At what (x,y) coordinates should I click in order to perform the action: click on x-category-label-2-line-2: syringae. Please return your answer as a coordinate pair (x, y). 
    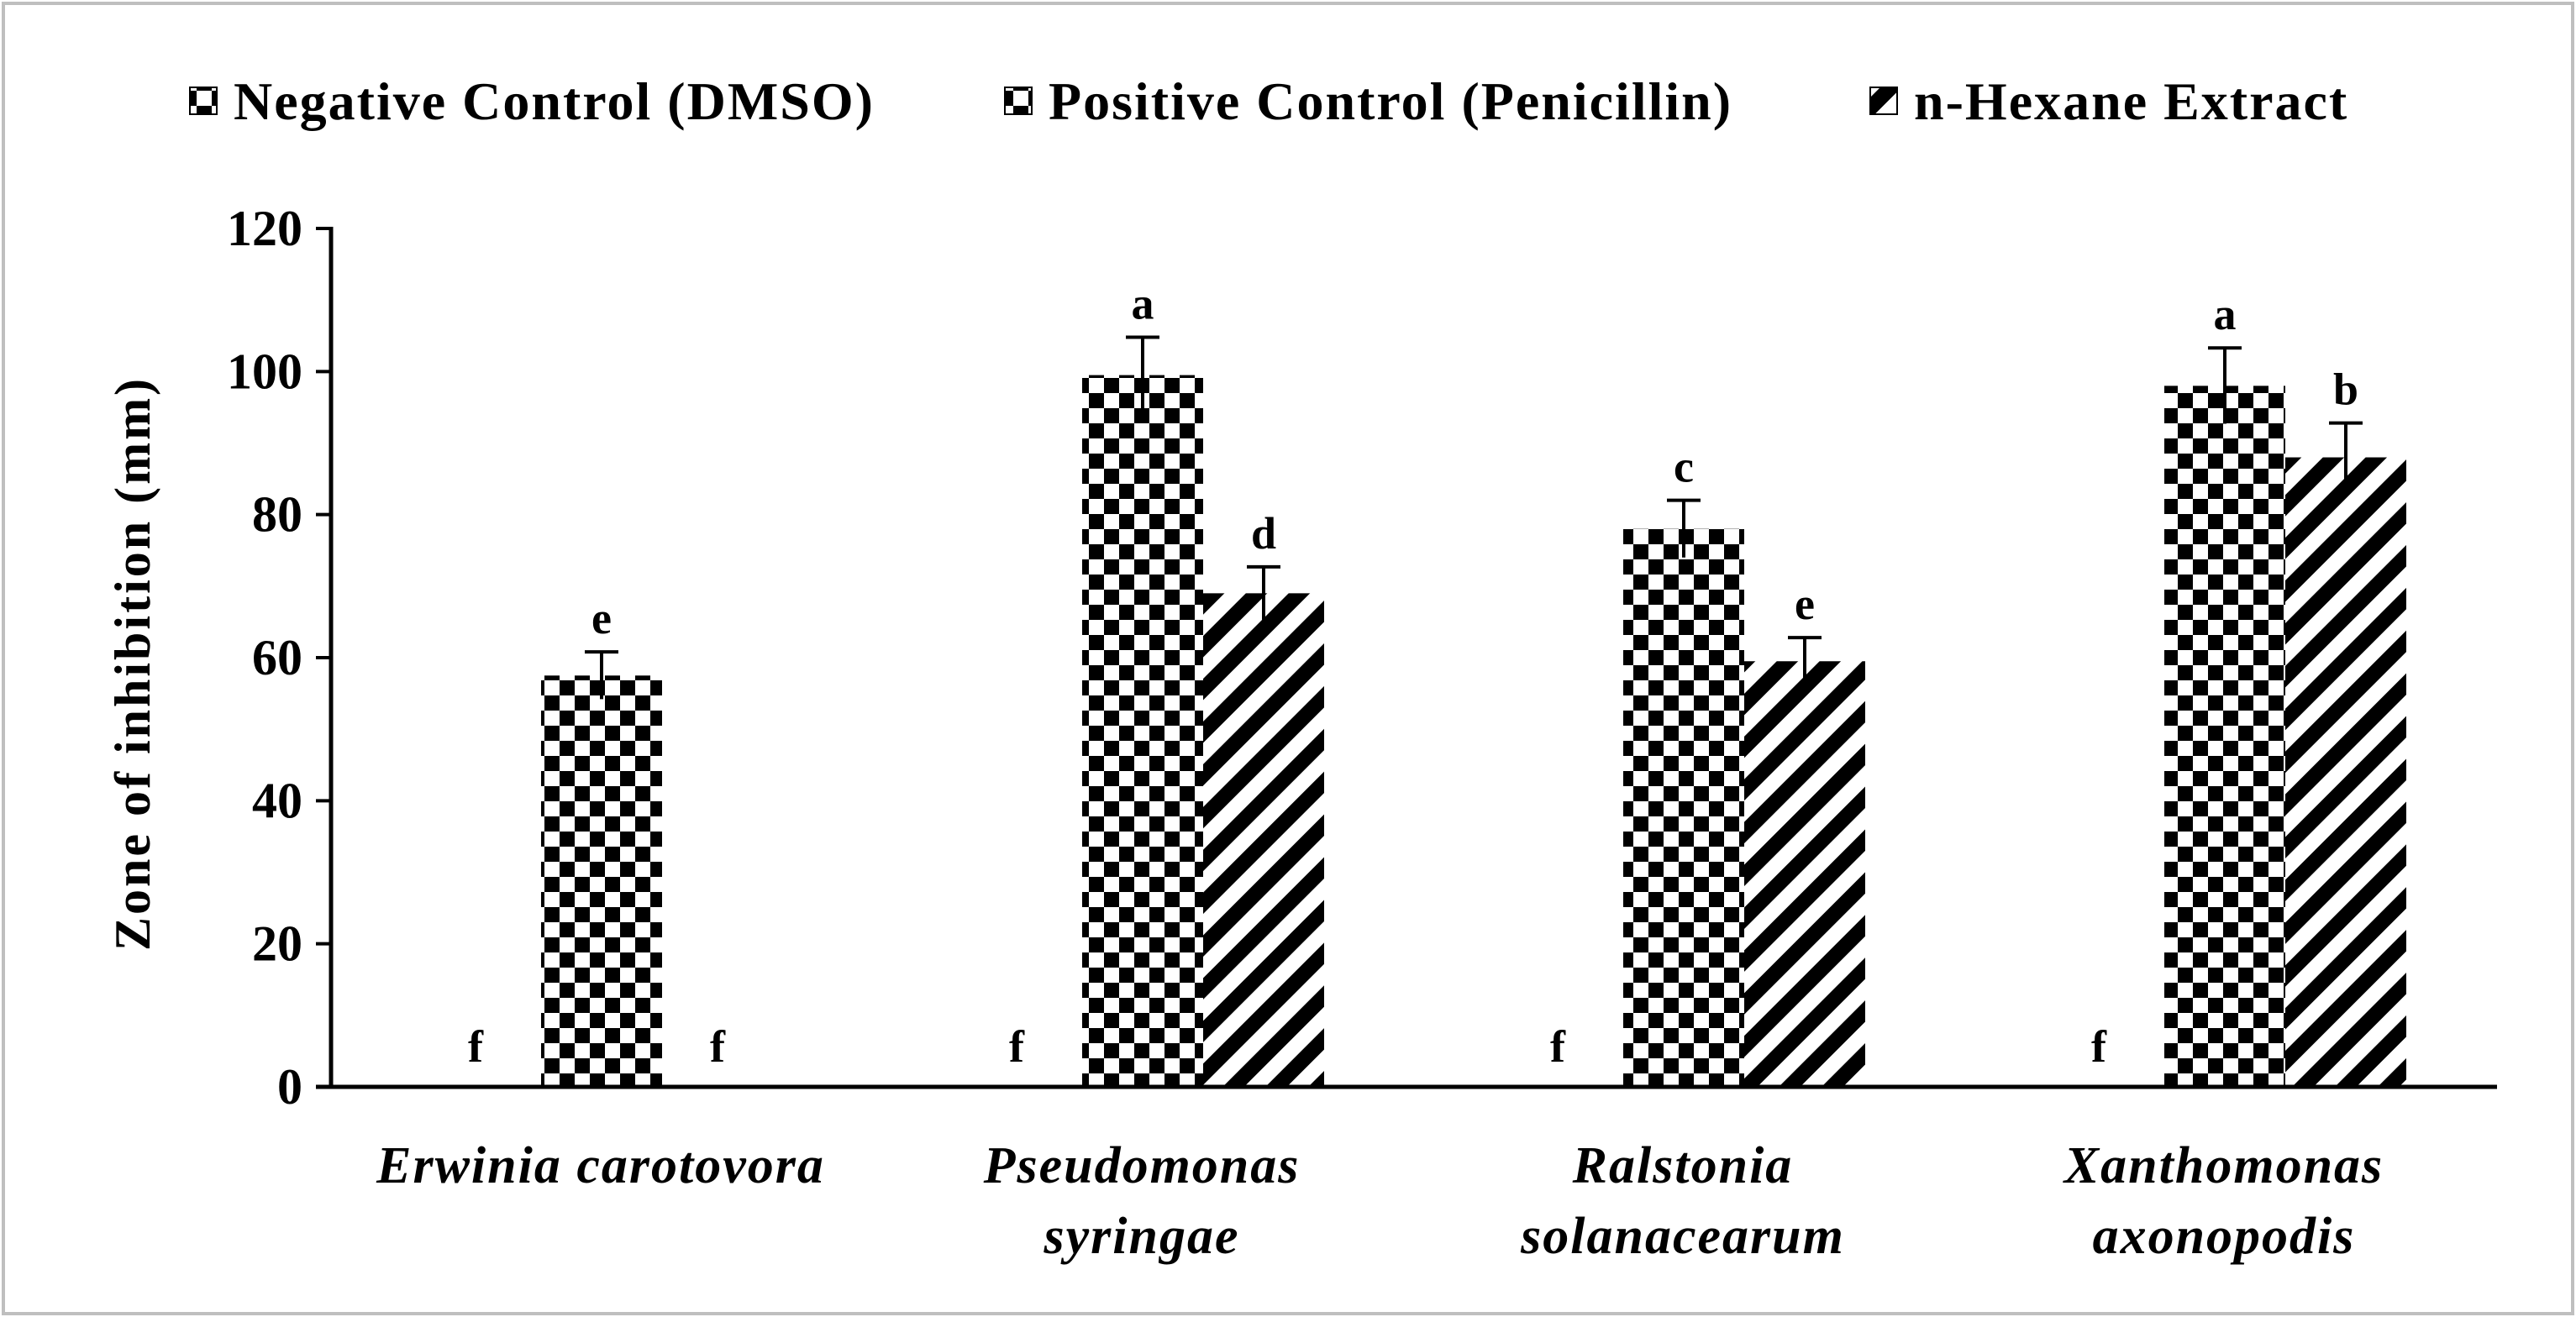
    Looking at the image, I should click on (1142, 1236).